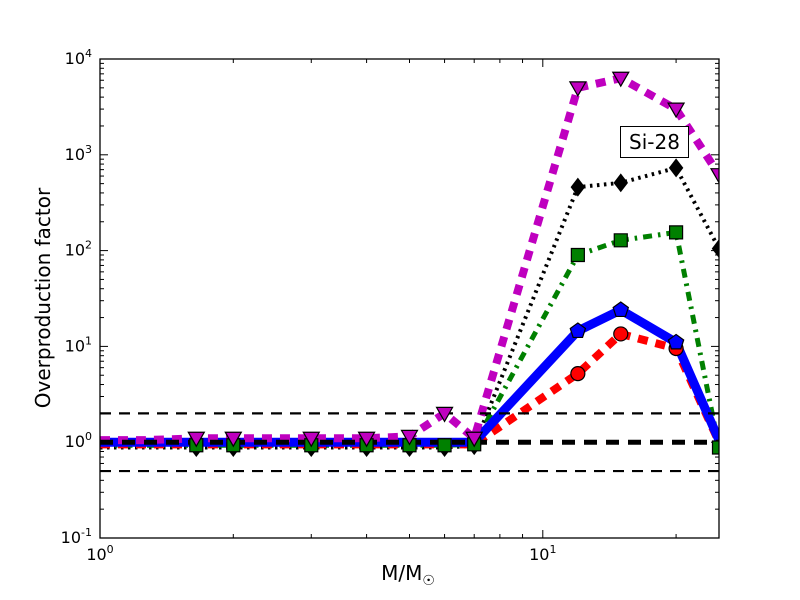 This screenshot has height=600, width=800. What do you see at coordinates (78, 249) in the screenshot?
I see `y-tick-label: 10²` at bounding box center [78, 249].